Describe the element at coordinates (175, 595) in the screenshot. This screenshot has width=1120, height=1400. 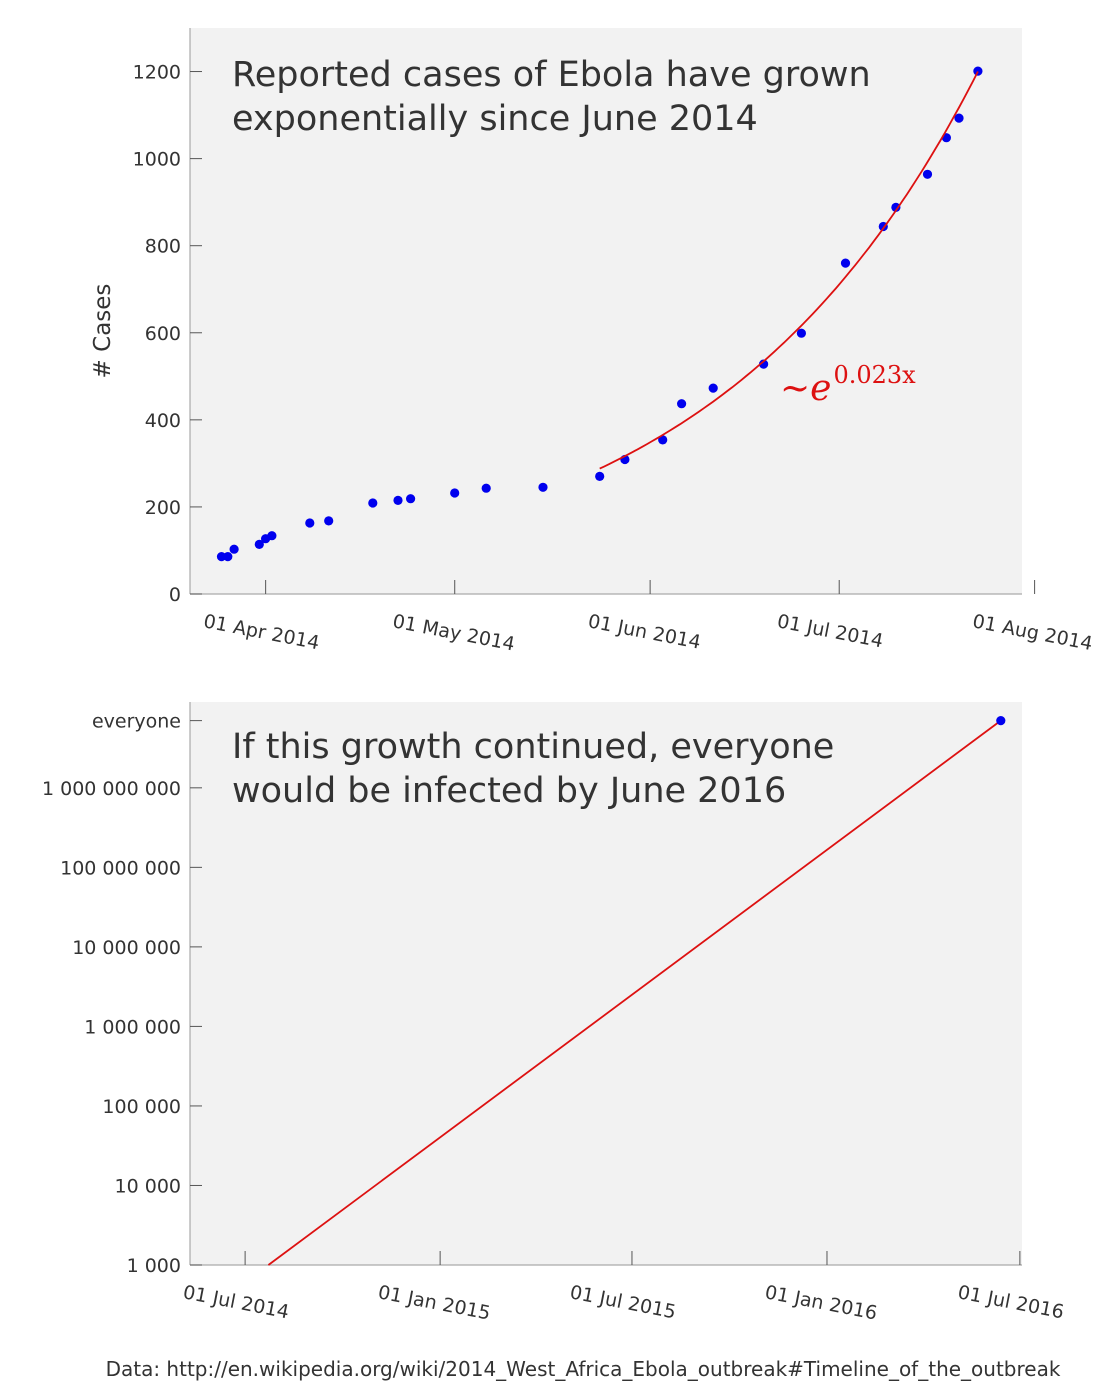
I see `y-tick-label: 0` at that location.